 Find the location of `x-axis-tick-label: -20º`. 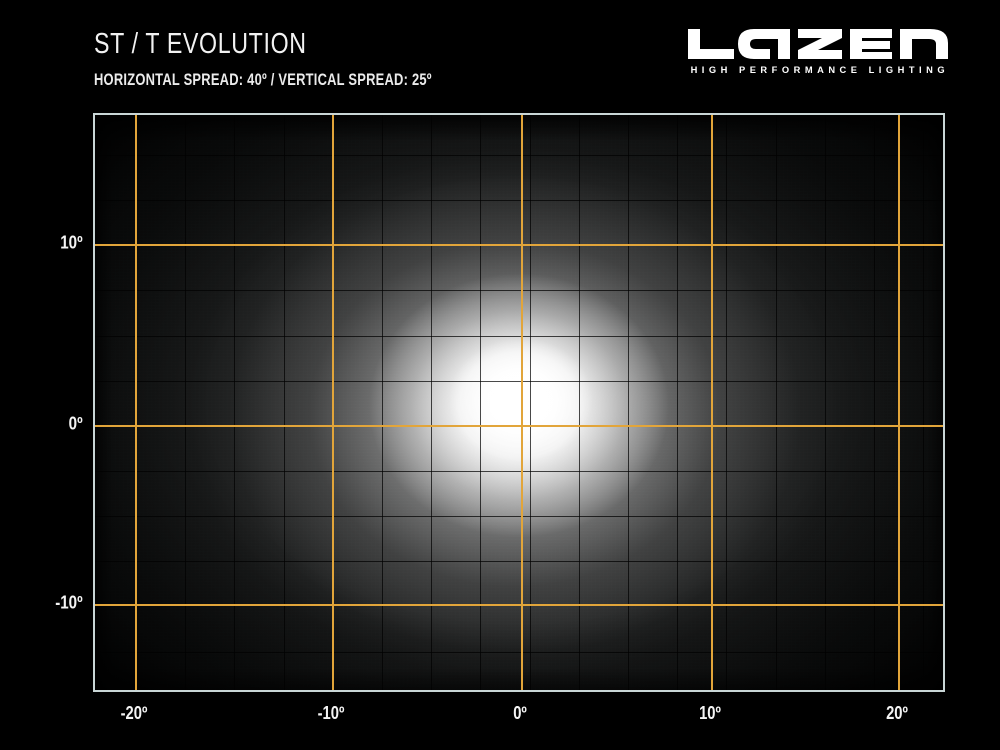

x-axis-tick-label: -20º is located at coordinates (134, 713).